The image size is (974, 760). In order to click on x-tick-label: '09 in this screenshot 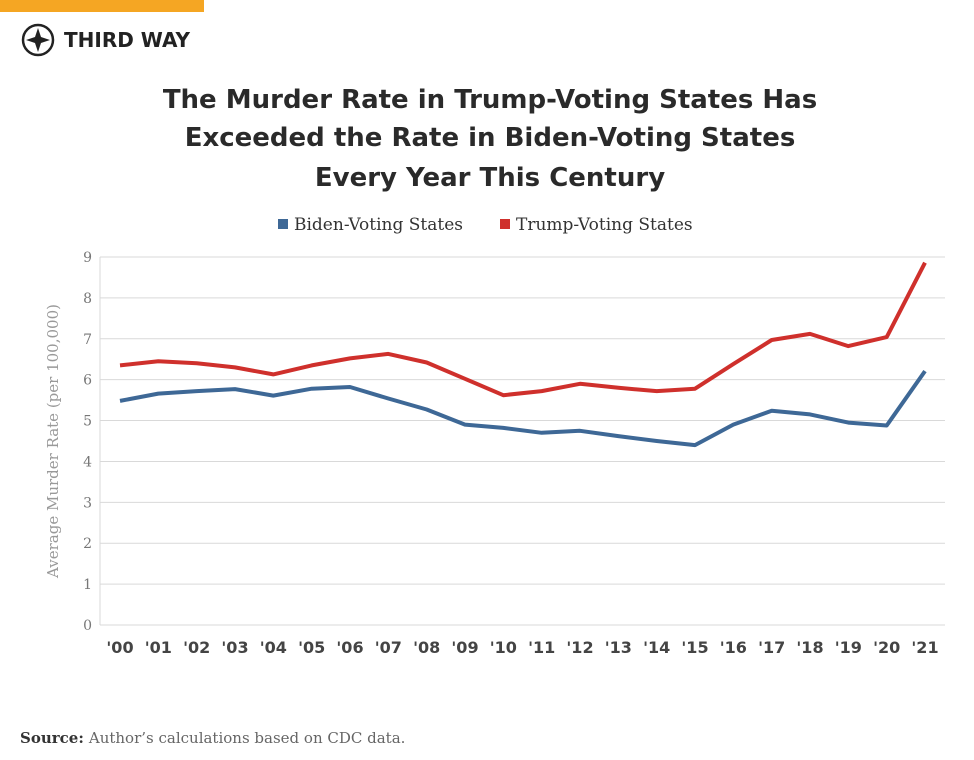, I will do `click(464, 647)`.